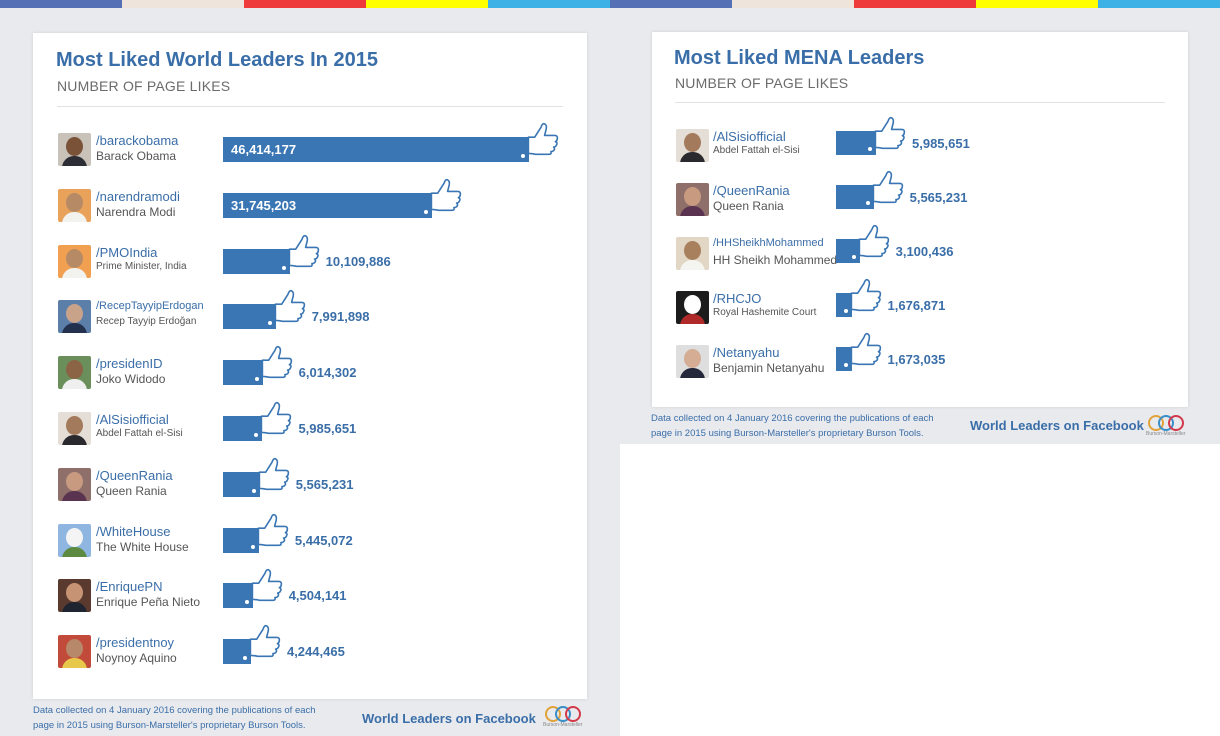  What do you see at coordinates (148, 602) in the screenshot?
I see `leader-name: Enrique Peña Nieto` at bounding box center [148, 602].